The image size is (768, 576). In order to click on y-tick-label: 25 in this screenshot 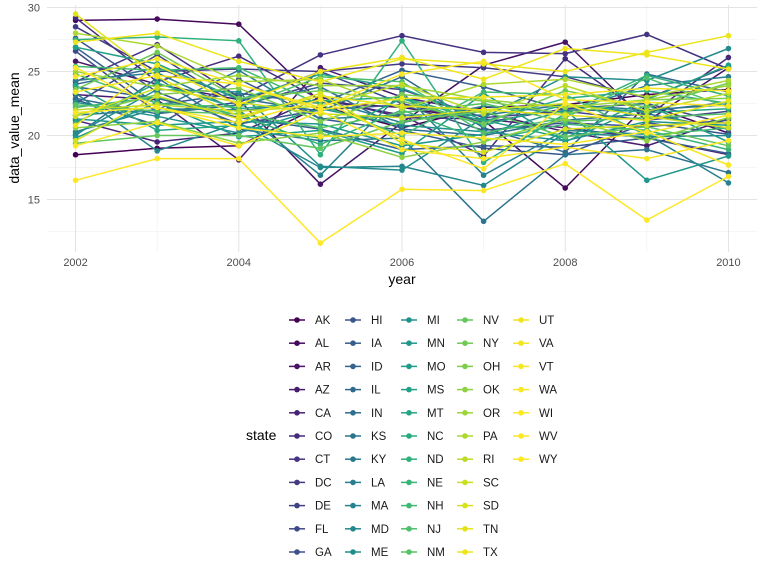, I will do `click(34, 73)`.